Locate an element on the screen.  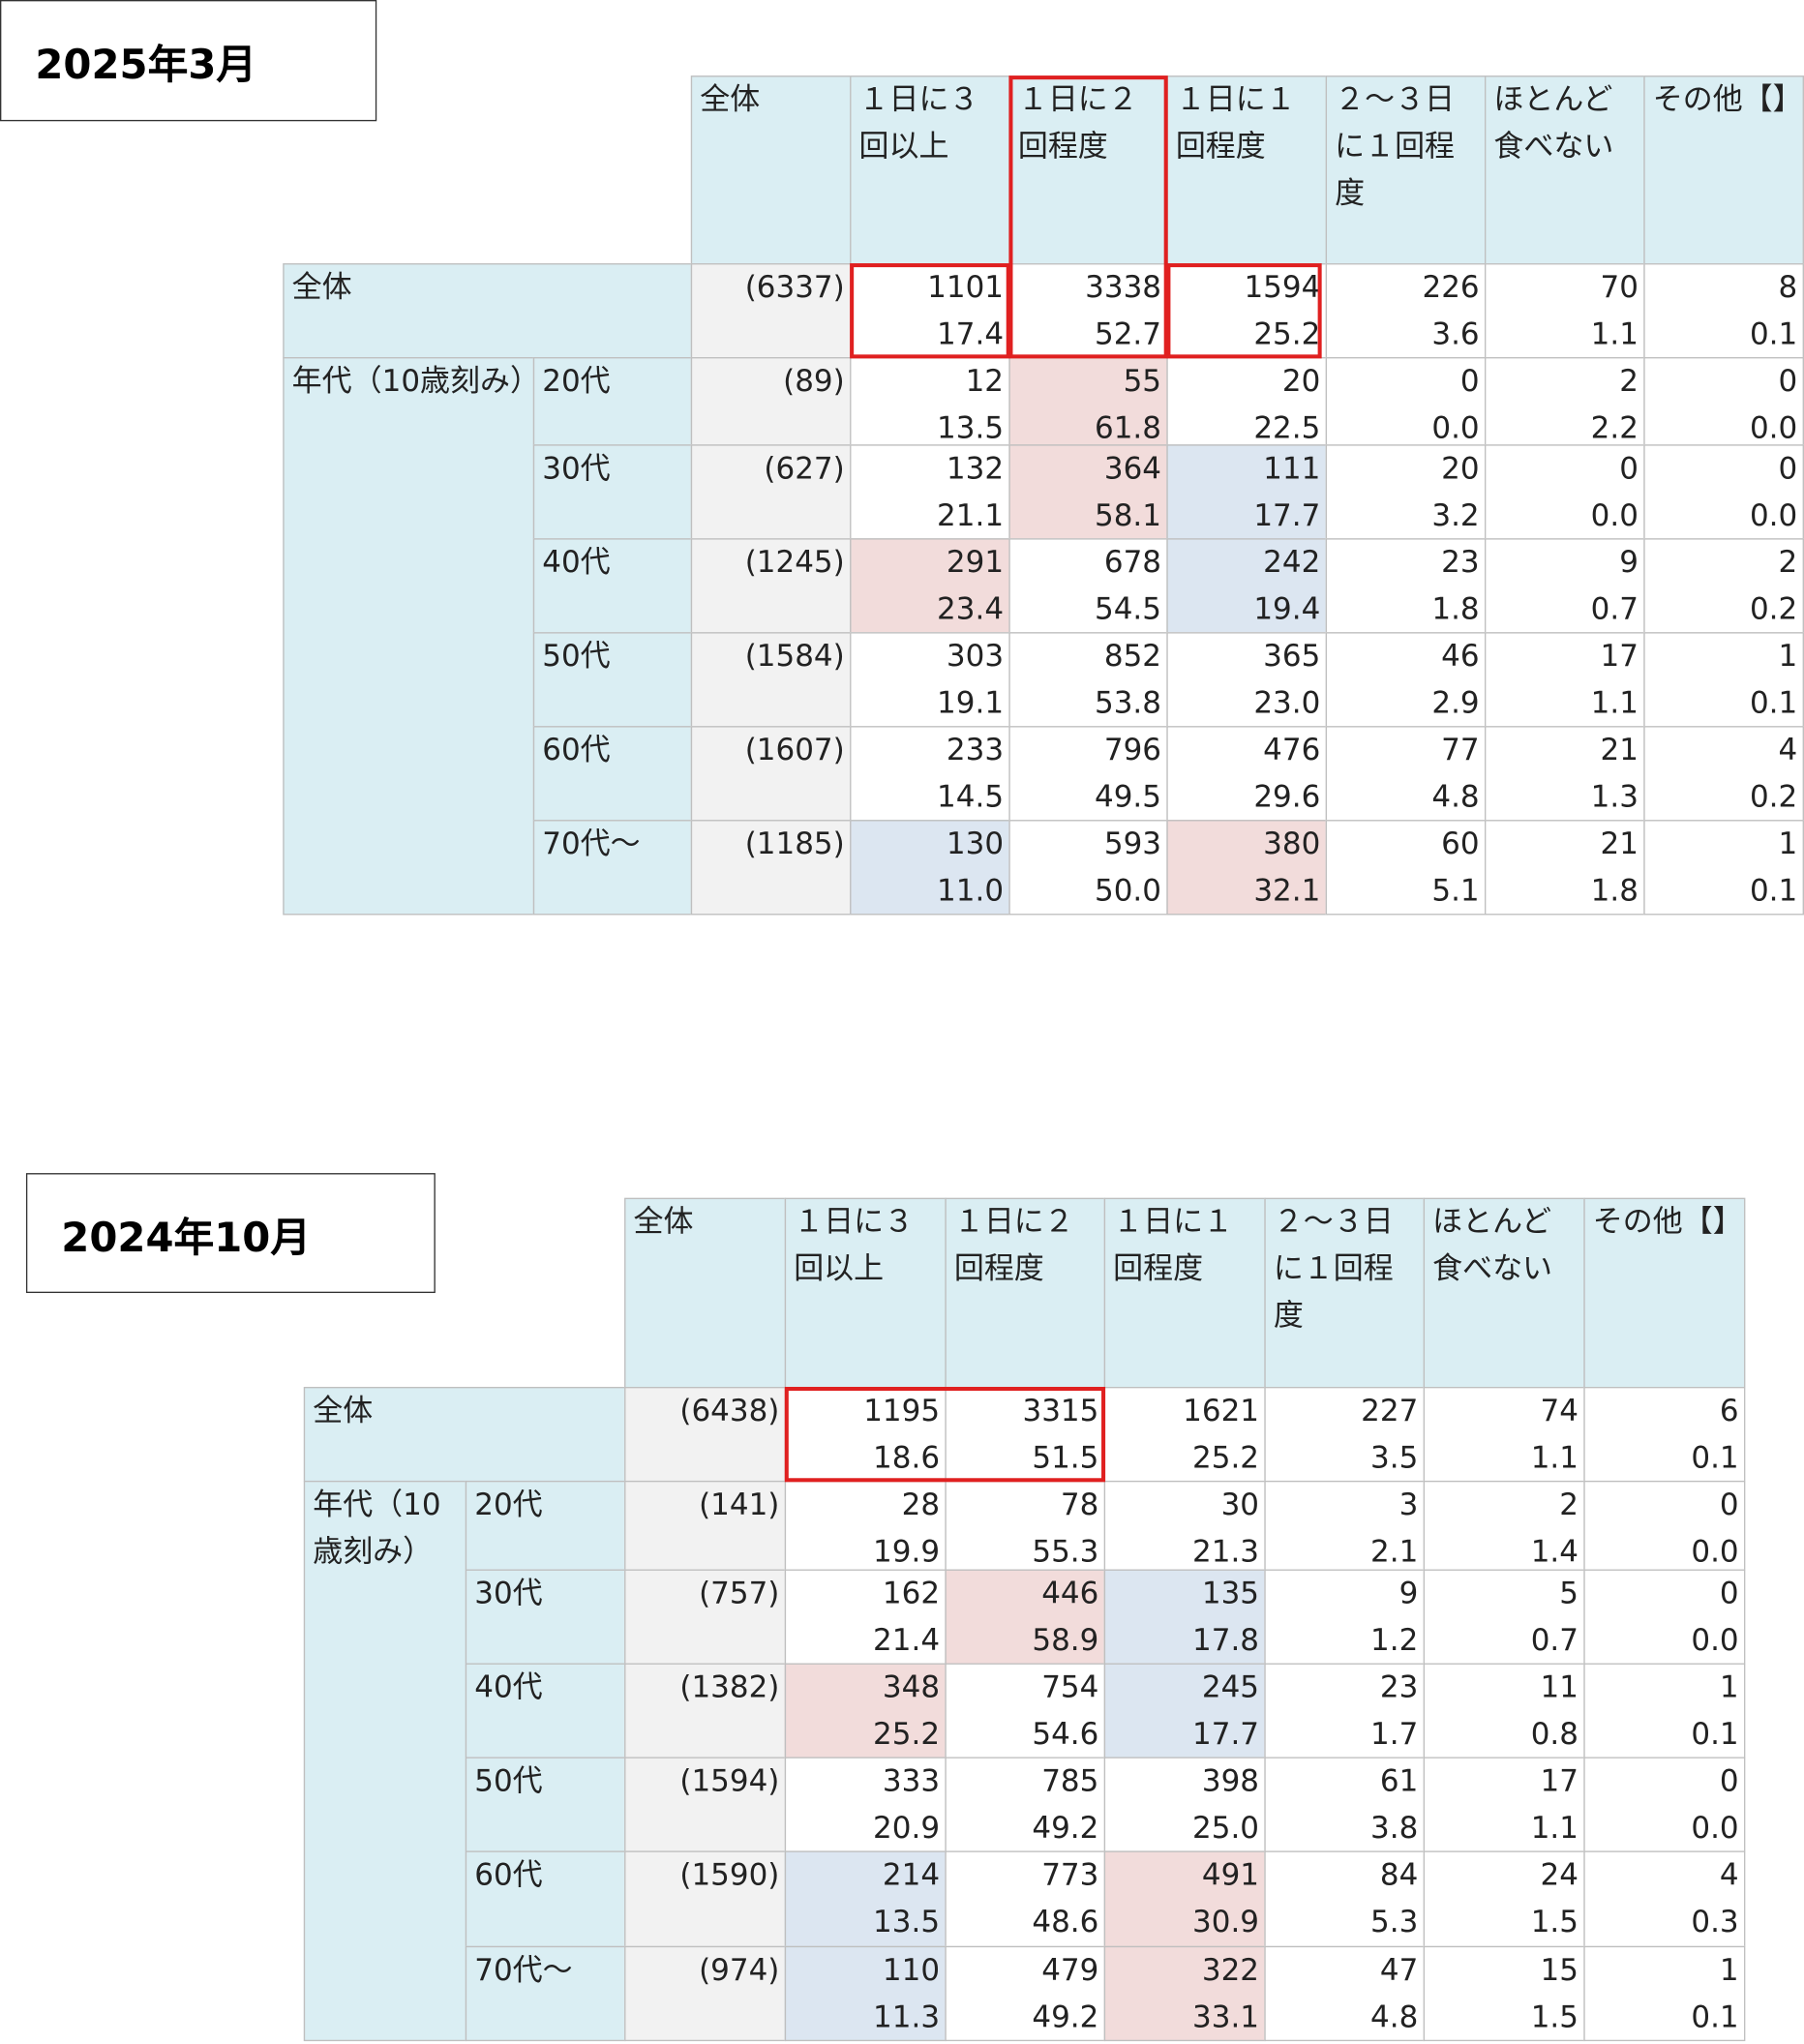
count: 11 is located at coordinates (1559, 1687).